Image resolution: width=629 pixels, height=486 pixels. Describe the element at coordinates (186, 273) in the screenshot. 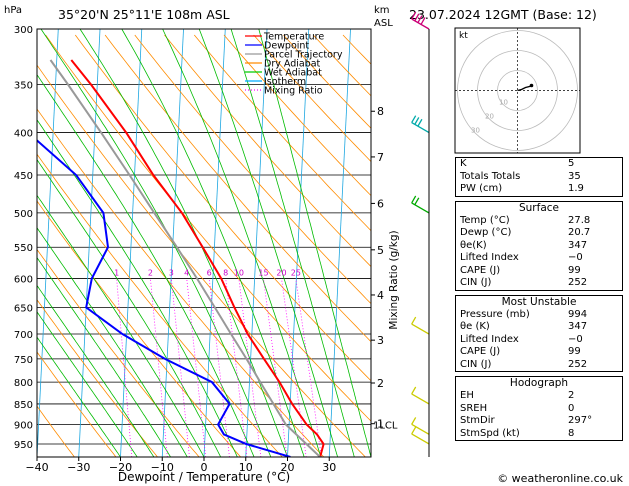

I see `mixing-ratio-label: 4` at that location.